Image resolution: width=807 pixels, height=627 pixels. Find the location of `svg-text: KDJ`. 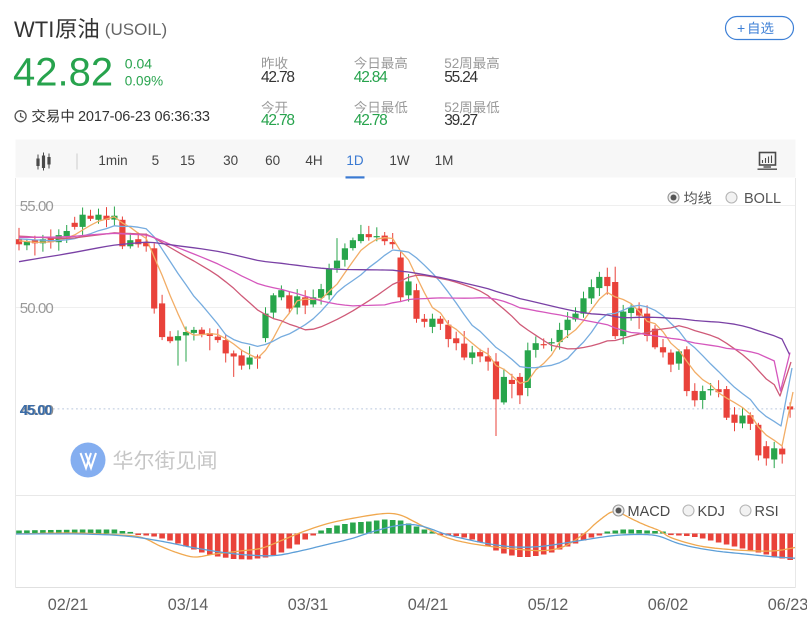

svg-text: KDJ is located at coordinates (711, 512).